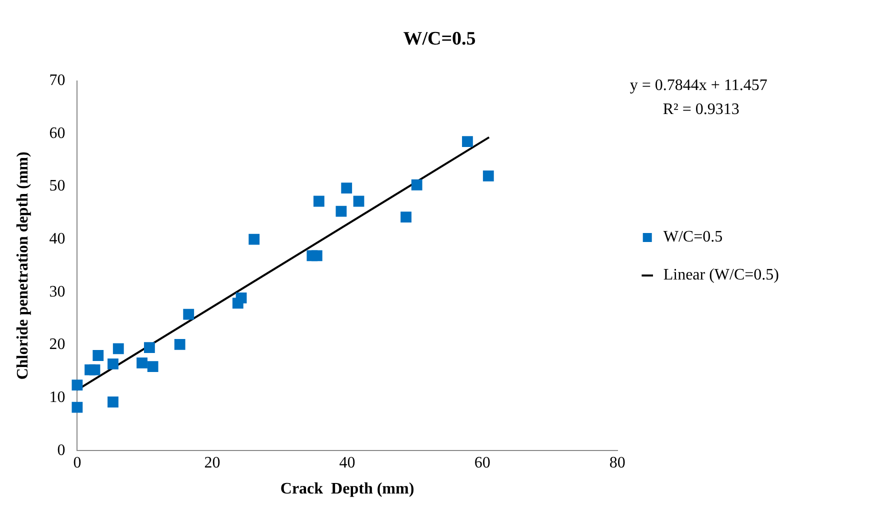 The width and height of the screenshot is (889, 523). I want to click on text: y = 0.7844x + 11.457, so click(699, 85).